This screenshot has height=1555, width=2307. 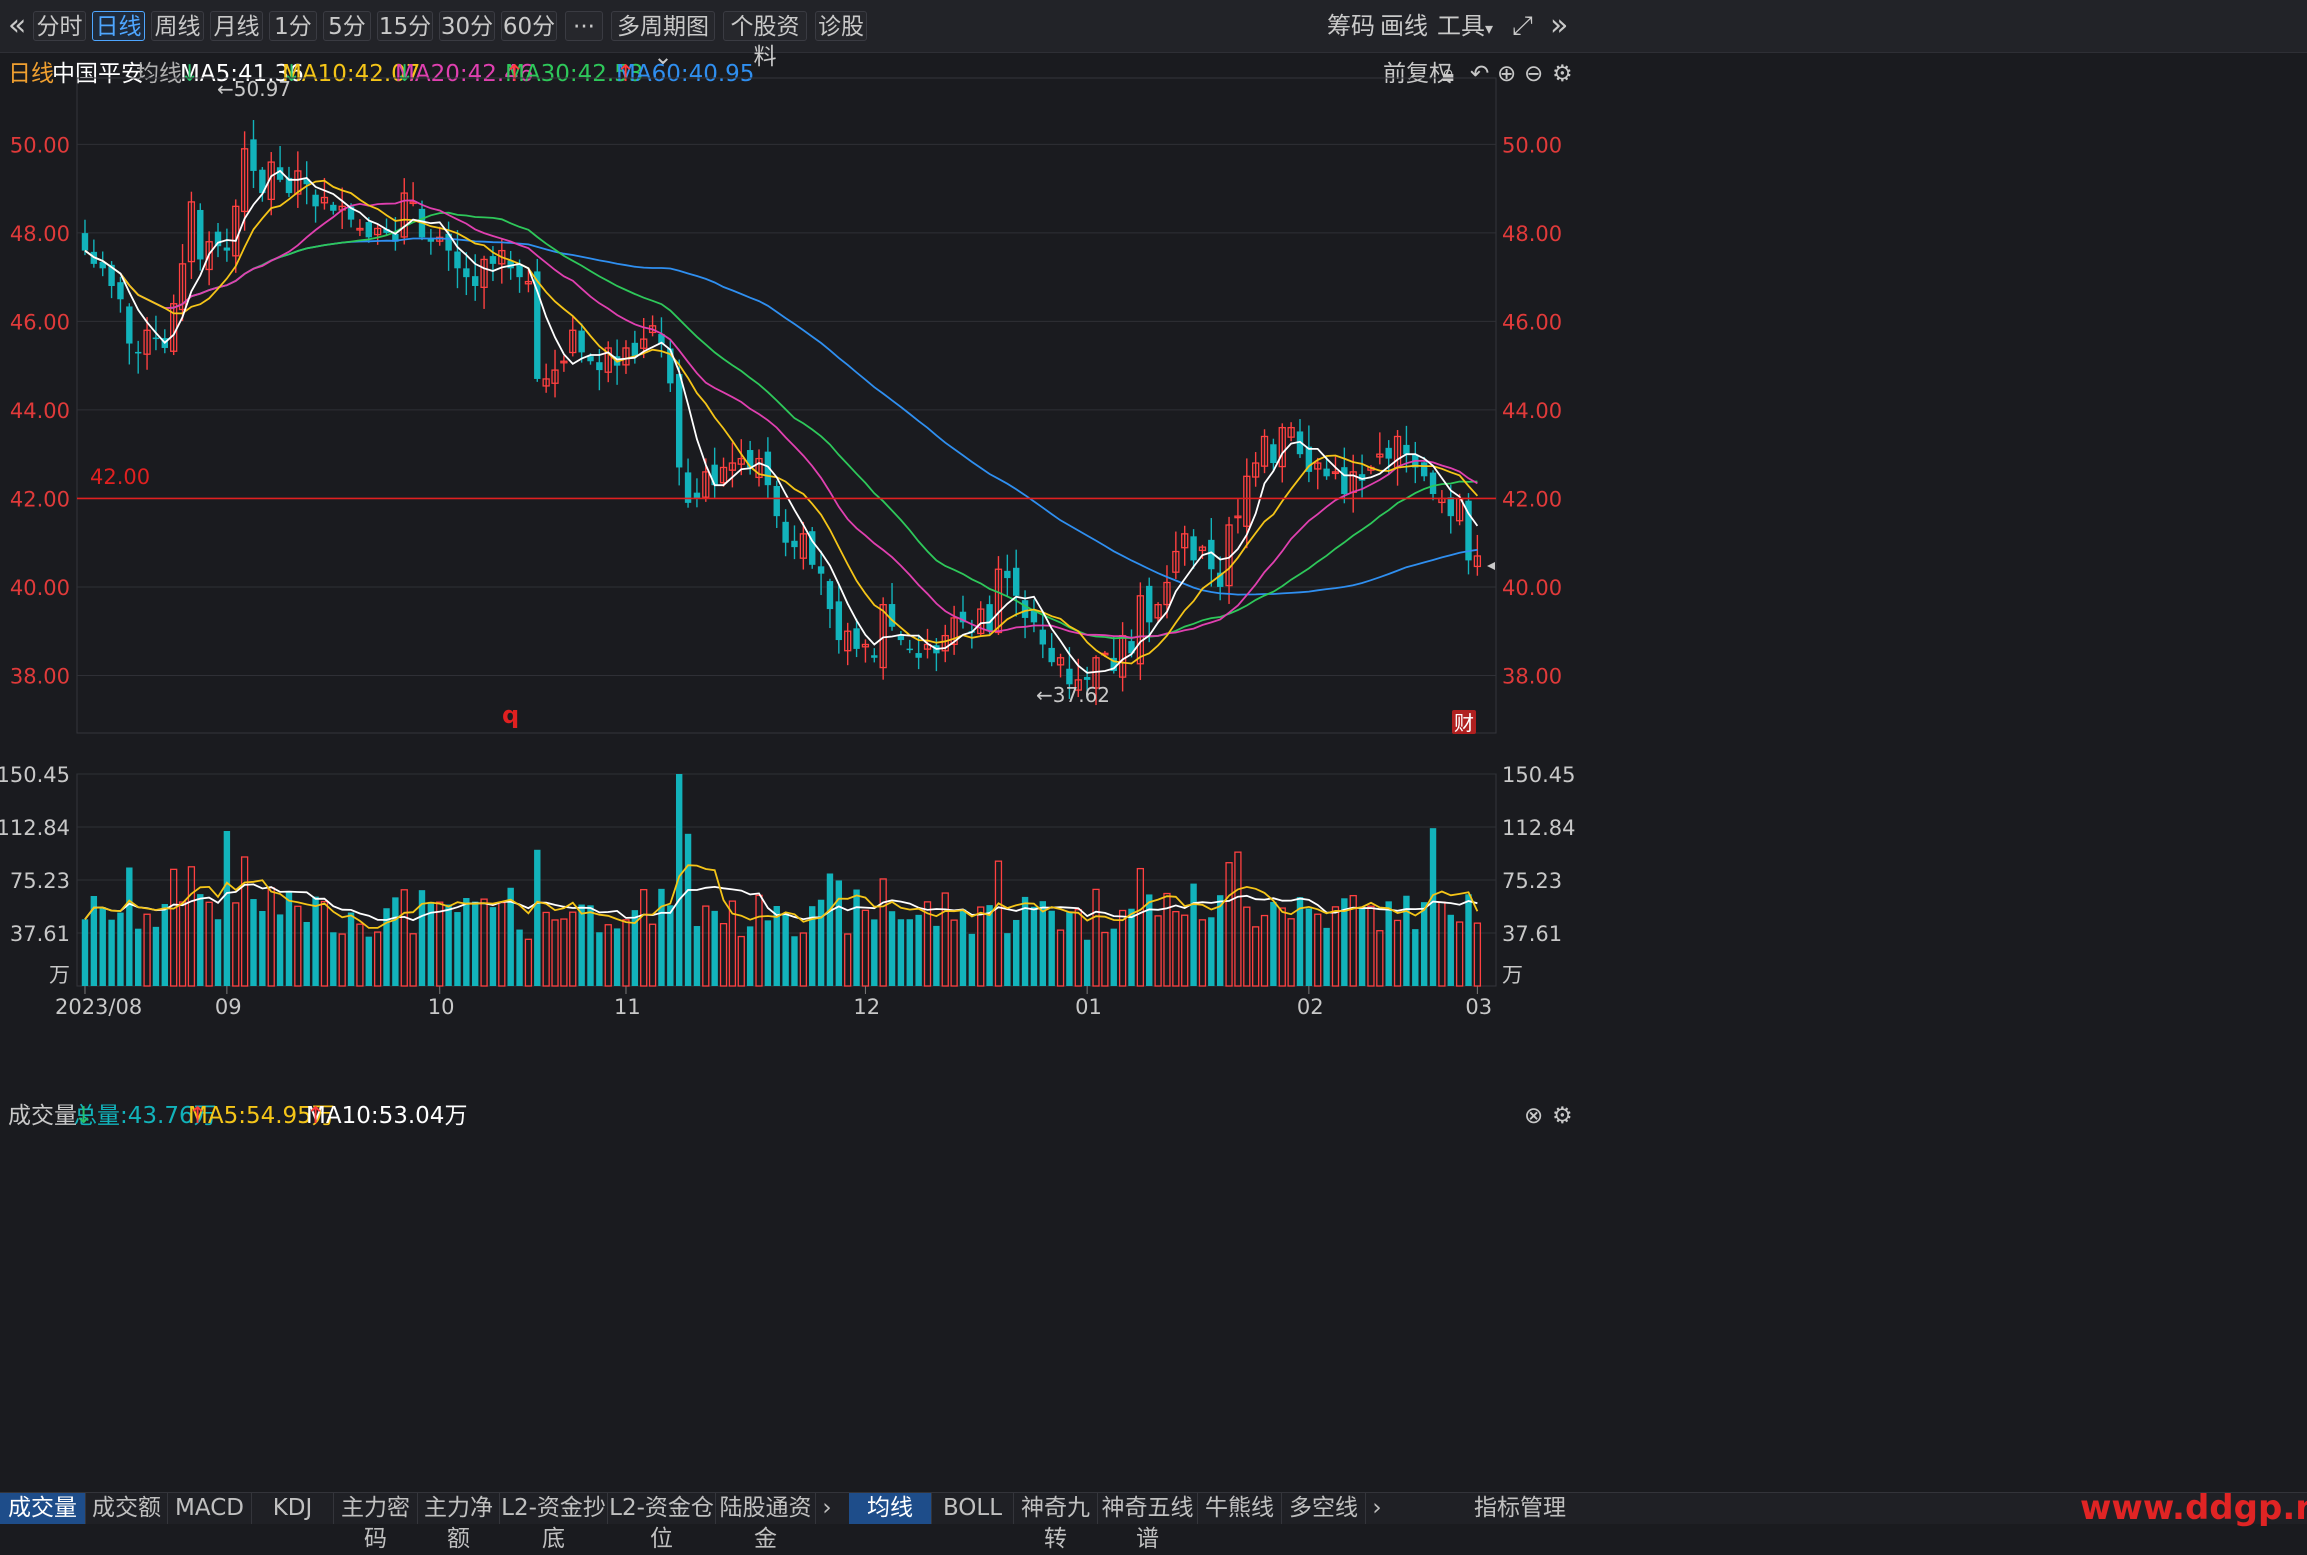 What do you see at coordinates (198, 1116) in the screenshot?
I see `up-arrow-icon: ↑` at bounding box center [198, 1116].